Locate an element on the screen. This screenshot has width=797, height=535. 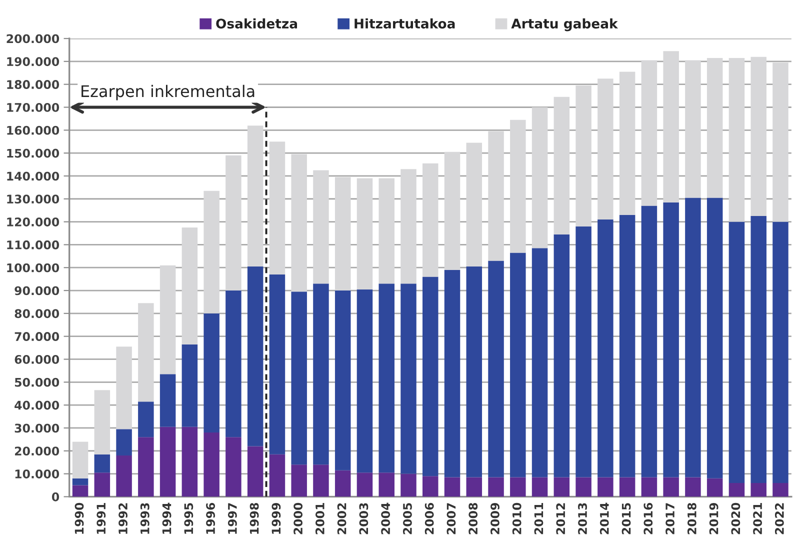
x-tick-label: 2004 is located at coordinates (385, 518).